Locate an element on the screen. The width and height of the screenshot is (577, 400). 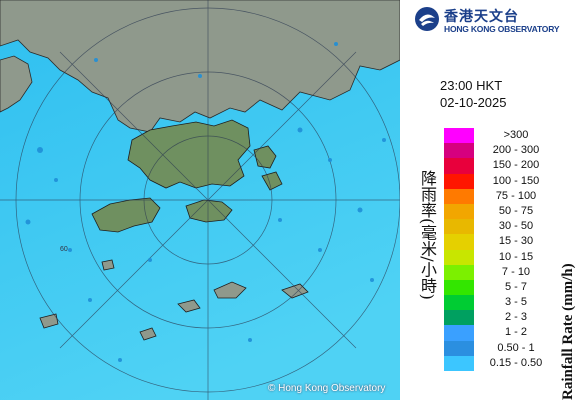
legend-scale-label: 100 - 150 is located at coordinates (516, 180).